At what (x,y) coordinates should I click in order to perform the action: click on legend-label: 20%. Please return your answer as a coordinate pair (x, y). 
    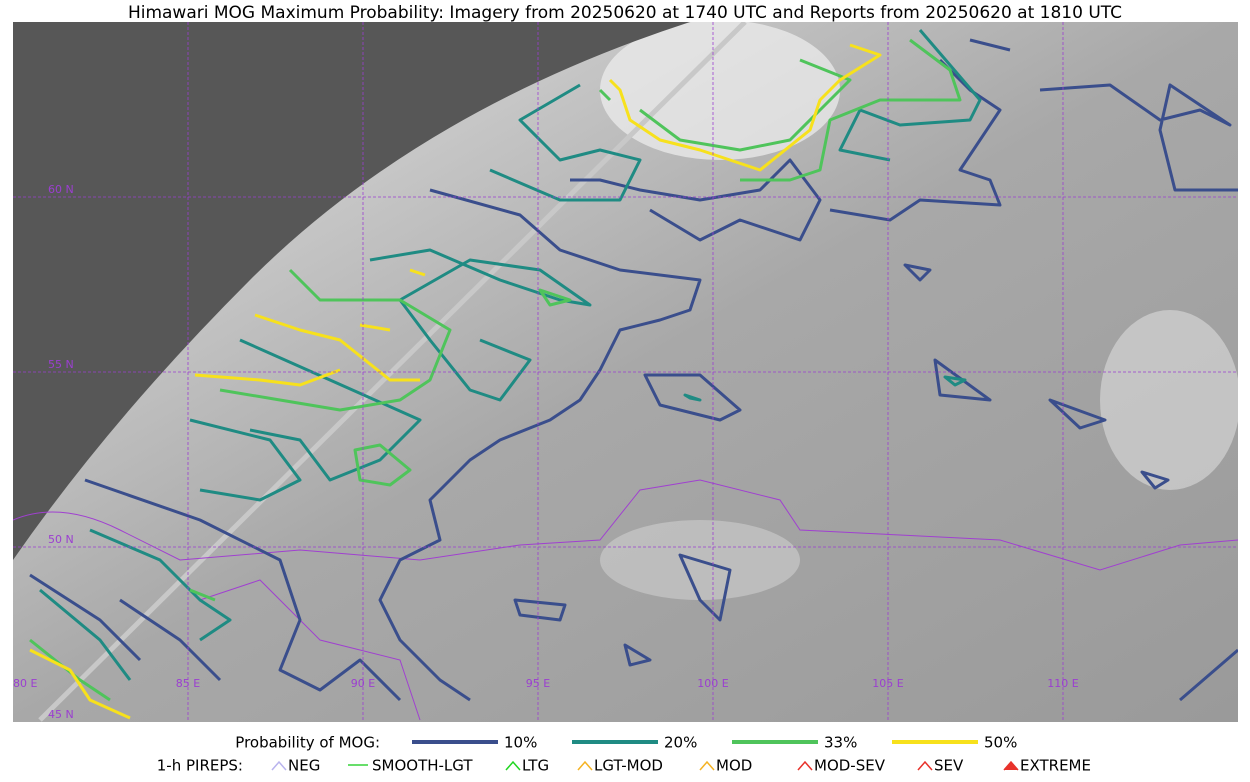
    Looking at the image, I should click on (680, 743).